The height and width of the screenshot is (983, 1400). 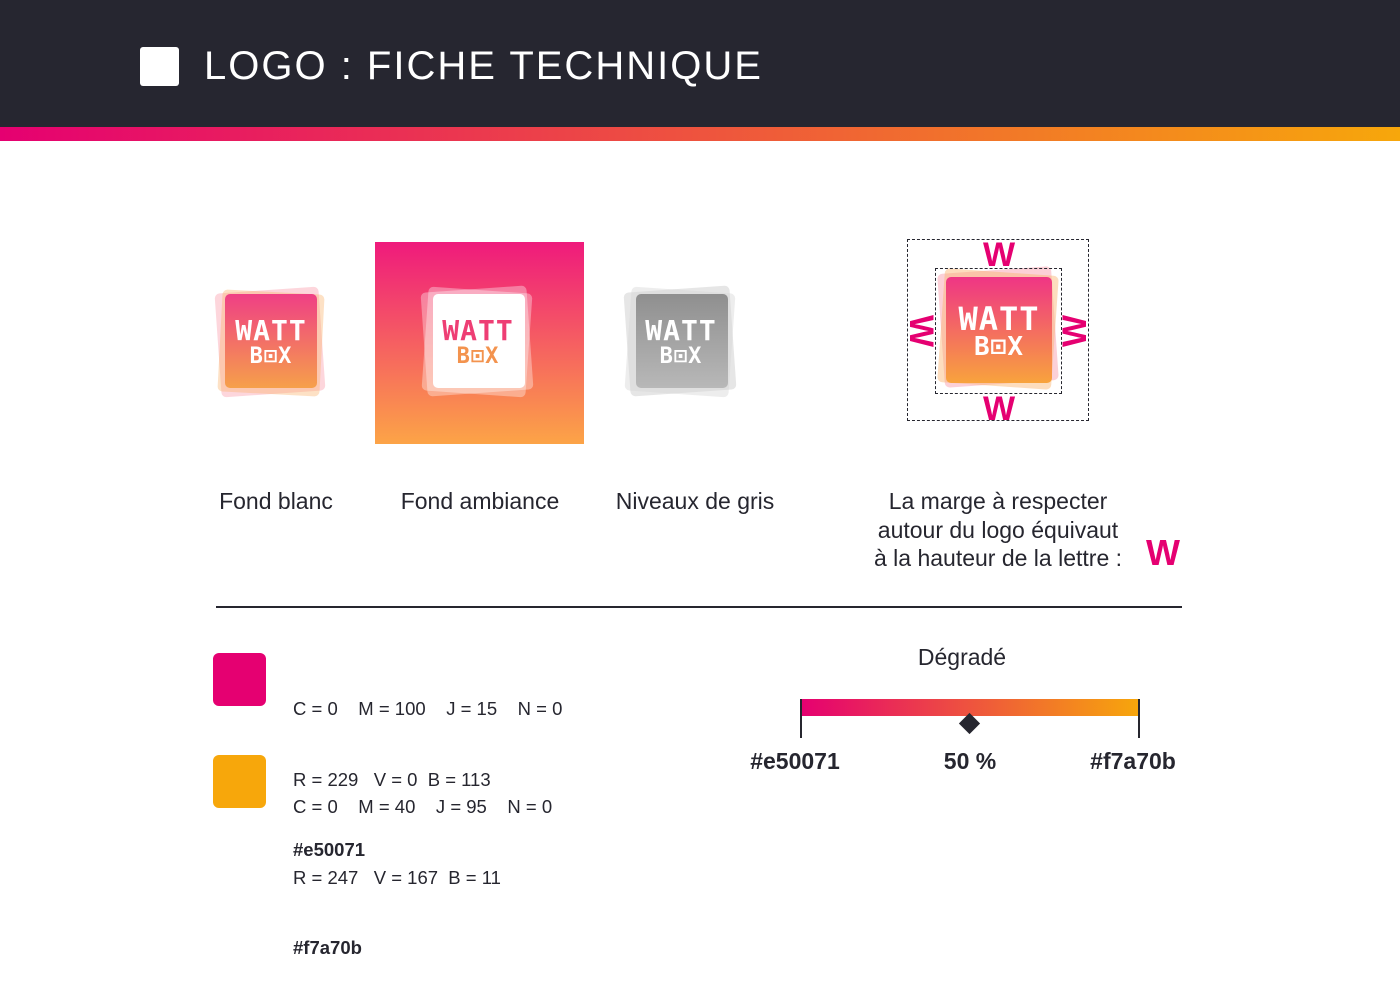 I want to click on margin-outer-boundary, so click(x=998, y=330).